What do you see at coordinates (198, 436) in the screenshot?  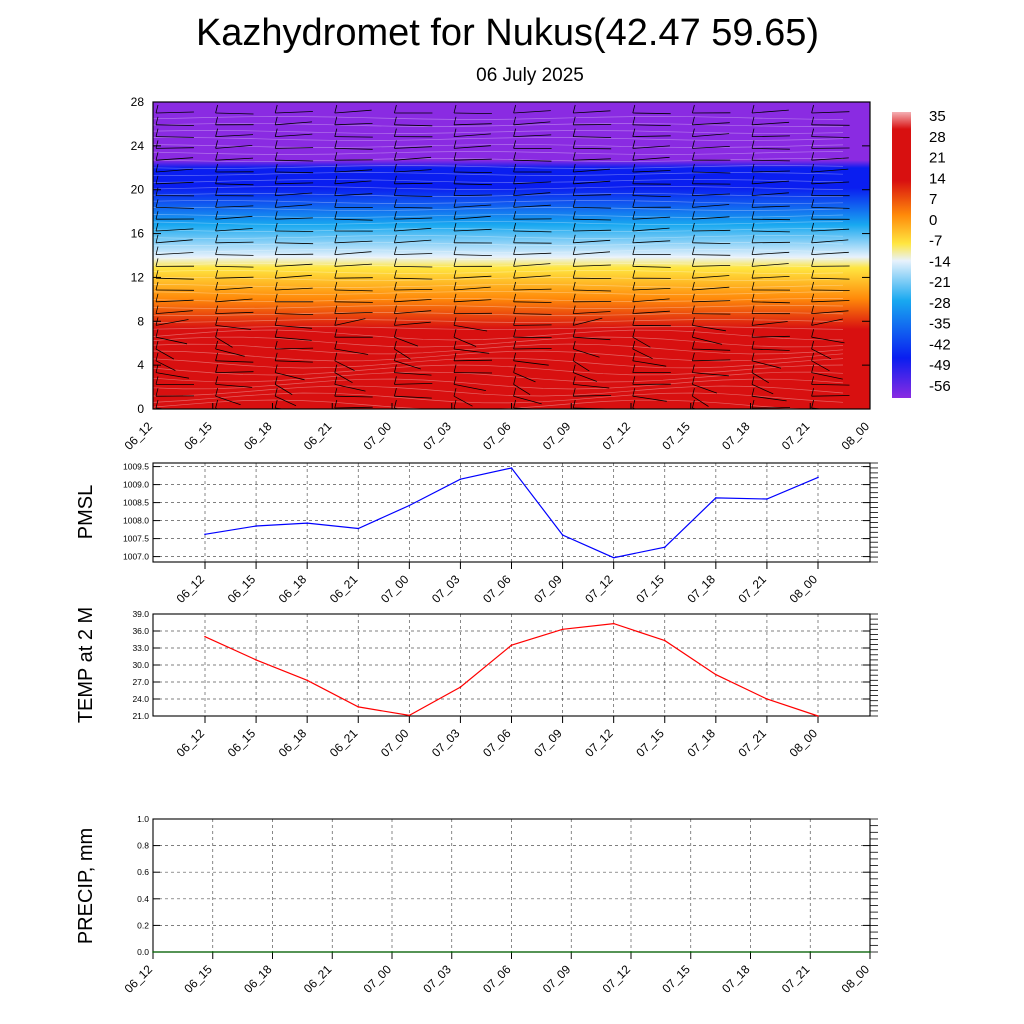 I see `x-tick-label: 06_15` at bounding box center [198, 436].